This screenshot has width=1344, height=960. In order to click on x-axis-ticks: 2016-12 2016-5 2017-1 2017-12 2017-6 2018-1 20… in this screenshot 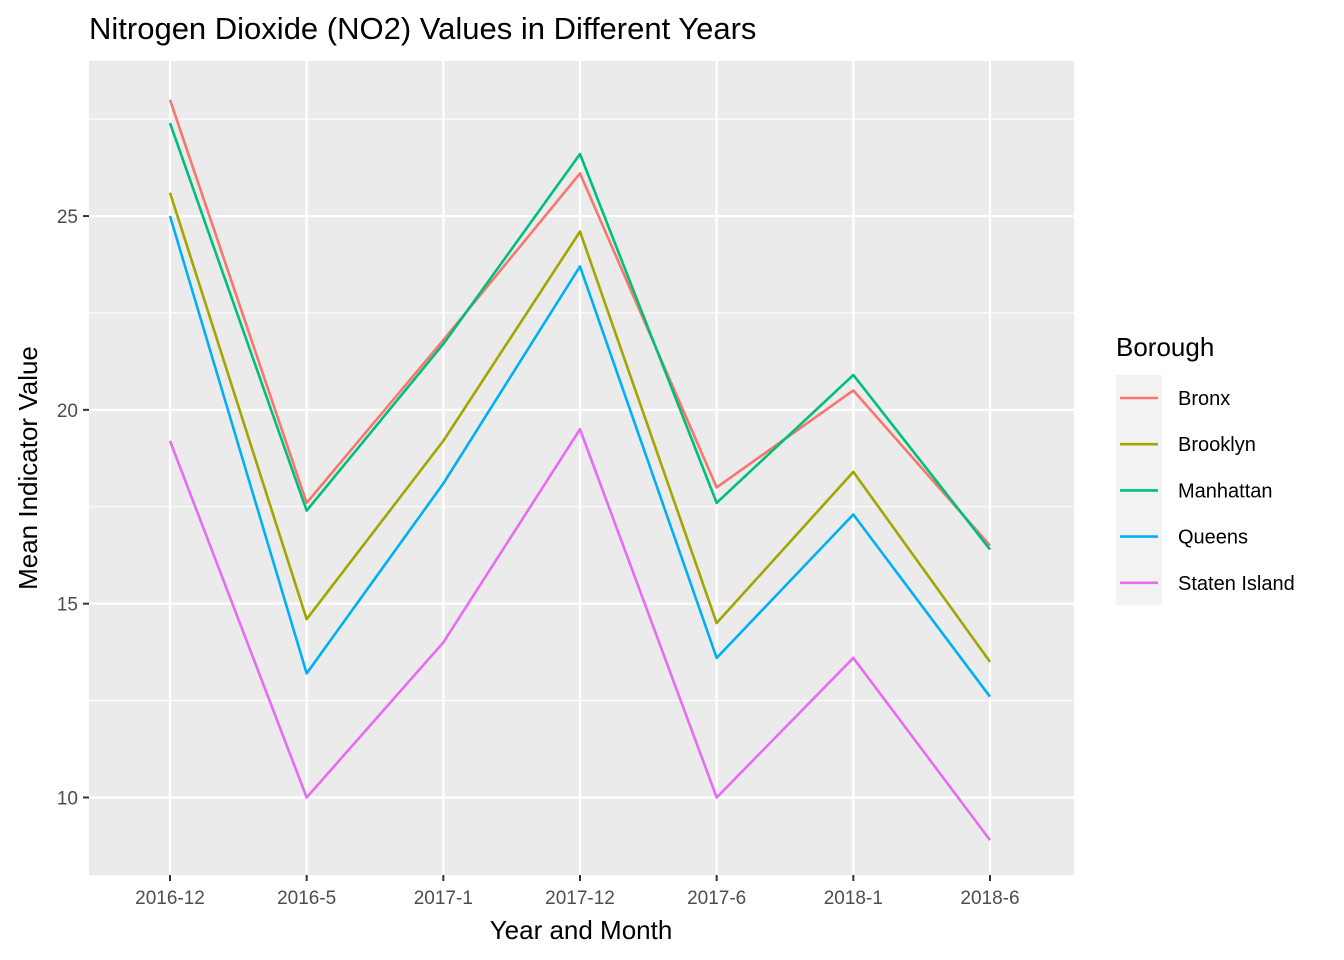, I will do `click(577, 892)`.